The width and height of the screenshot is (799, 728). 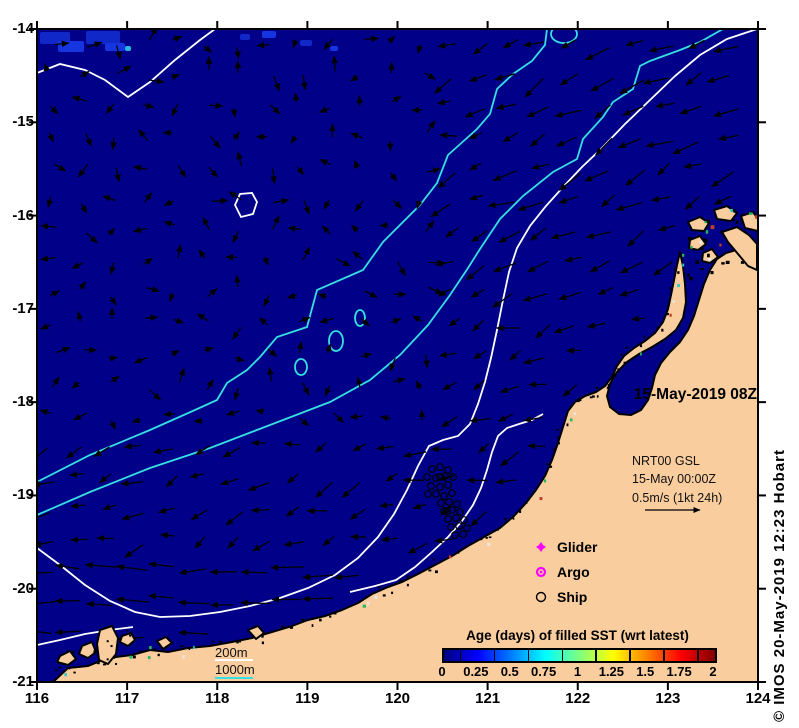 What do you see at coordinates (577, 547) in the screenshot?
I see `legend-glider-label: Glider` at bounding box center [577, 547].